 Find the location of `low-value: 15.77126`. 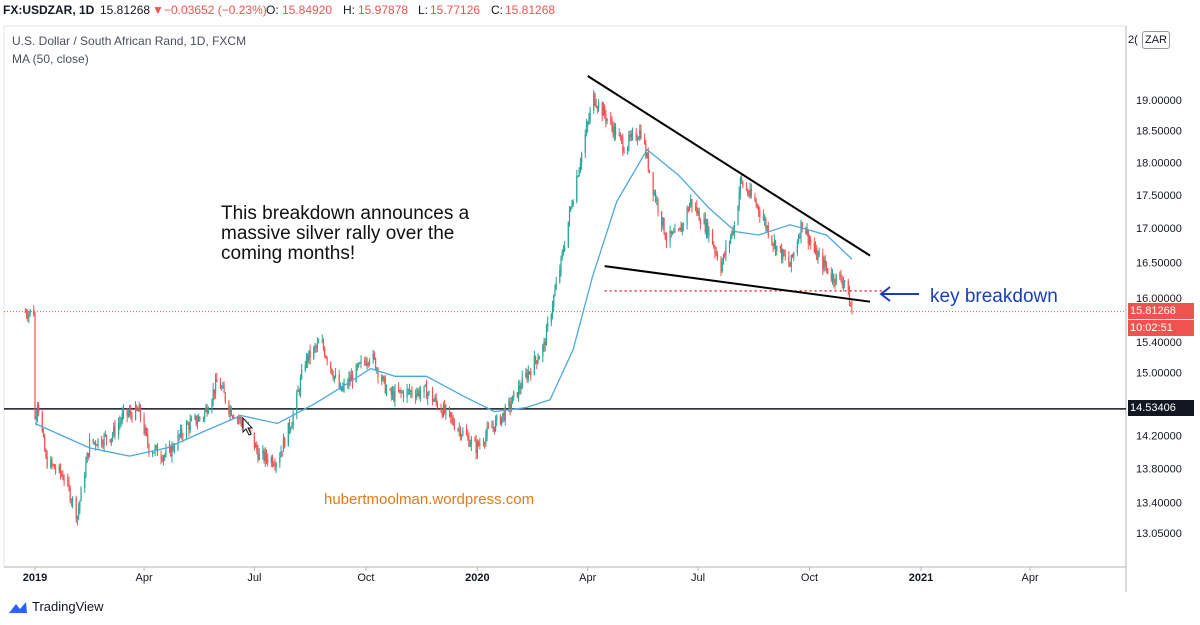

low-value: 15.77126 is located at coordinates (455, 10).